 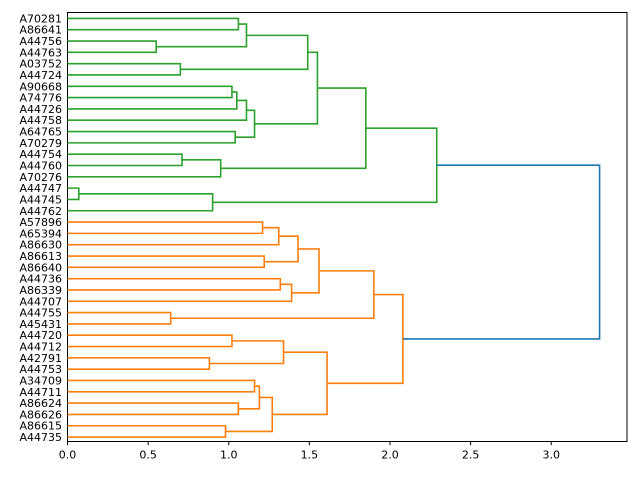 I want to click on leaf-label: A44755, so click(x=40, y=313).